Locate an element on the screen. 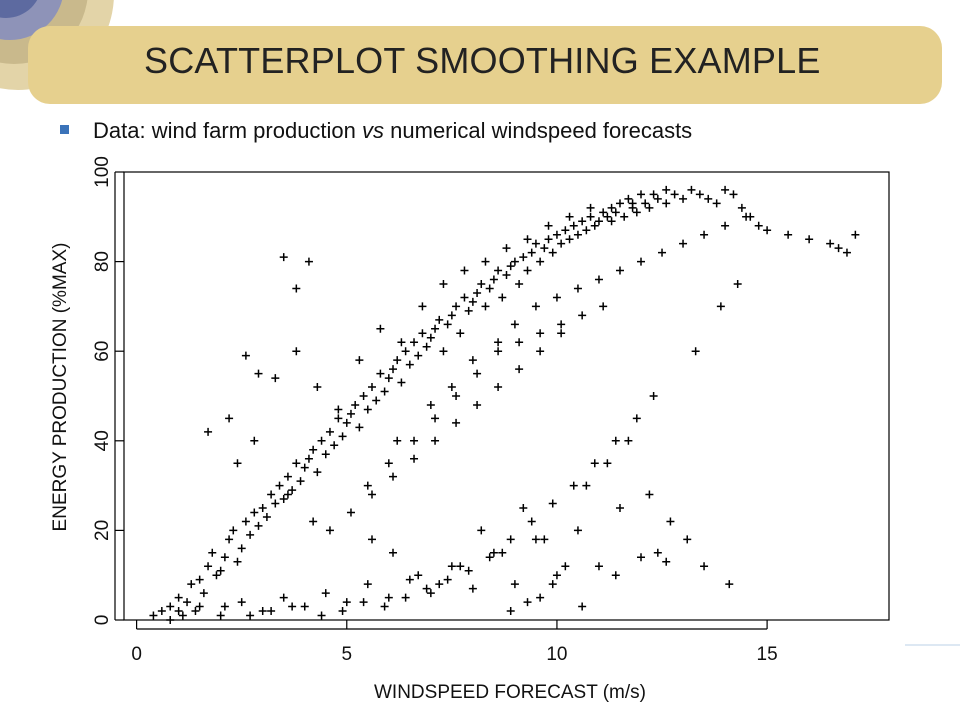 The image size is (960, 720). bullet-square-icon is located at coordinates (64, 129).